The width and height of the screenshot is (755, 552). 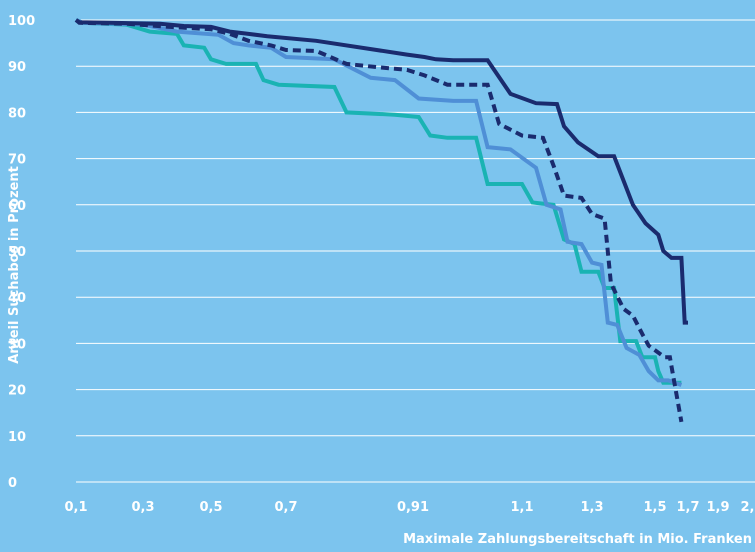 What do you see at coordinates (142, 507) in the screenshot?
I see `x-tick-label: 0,3` at bounding box center [142, 507].